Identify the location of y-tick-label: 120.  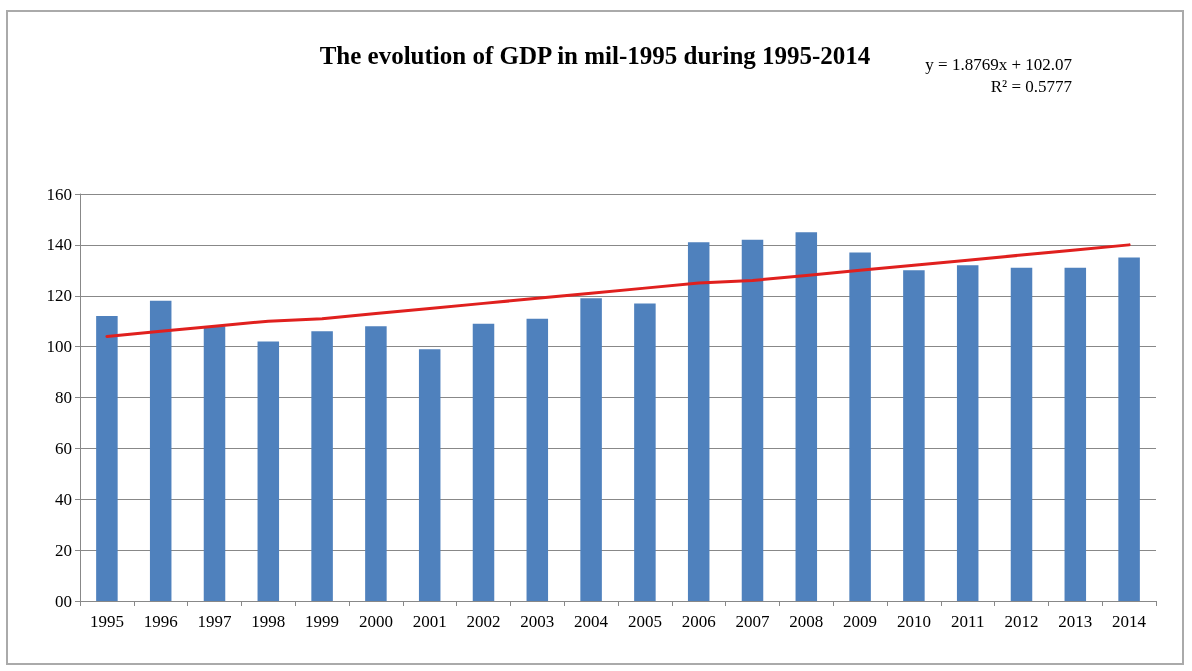
(59, 296).